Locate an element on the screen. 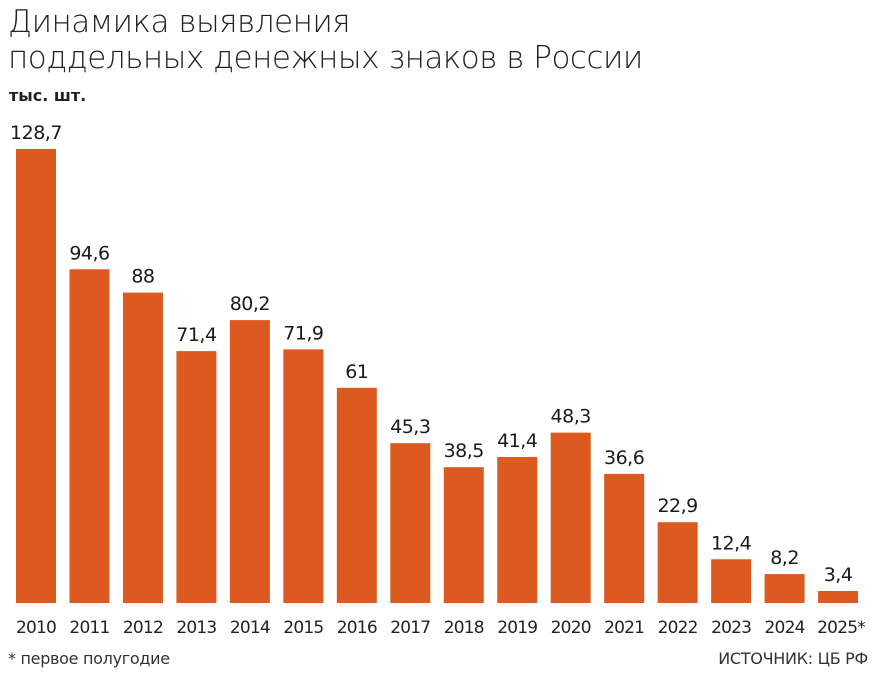 This screenshot has height=679, width=876. value-label: 22,9 is located at coordinates (677, 506).